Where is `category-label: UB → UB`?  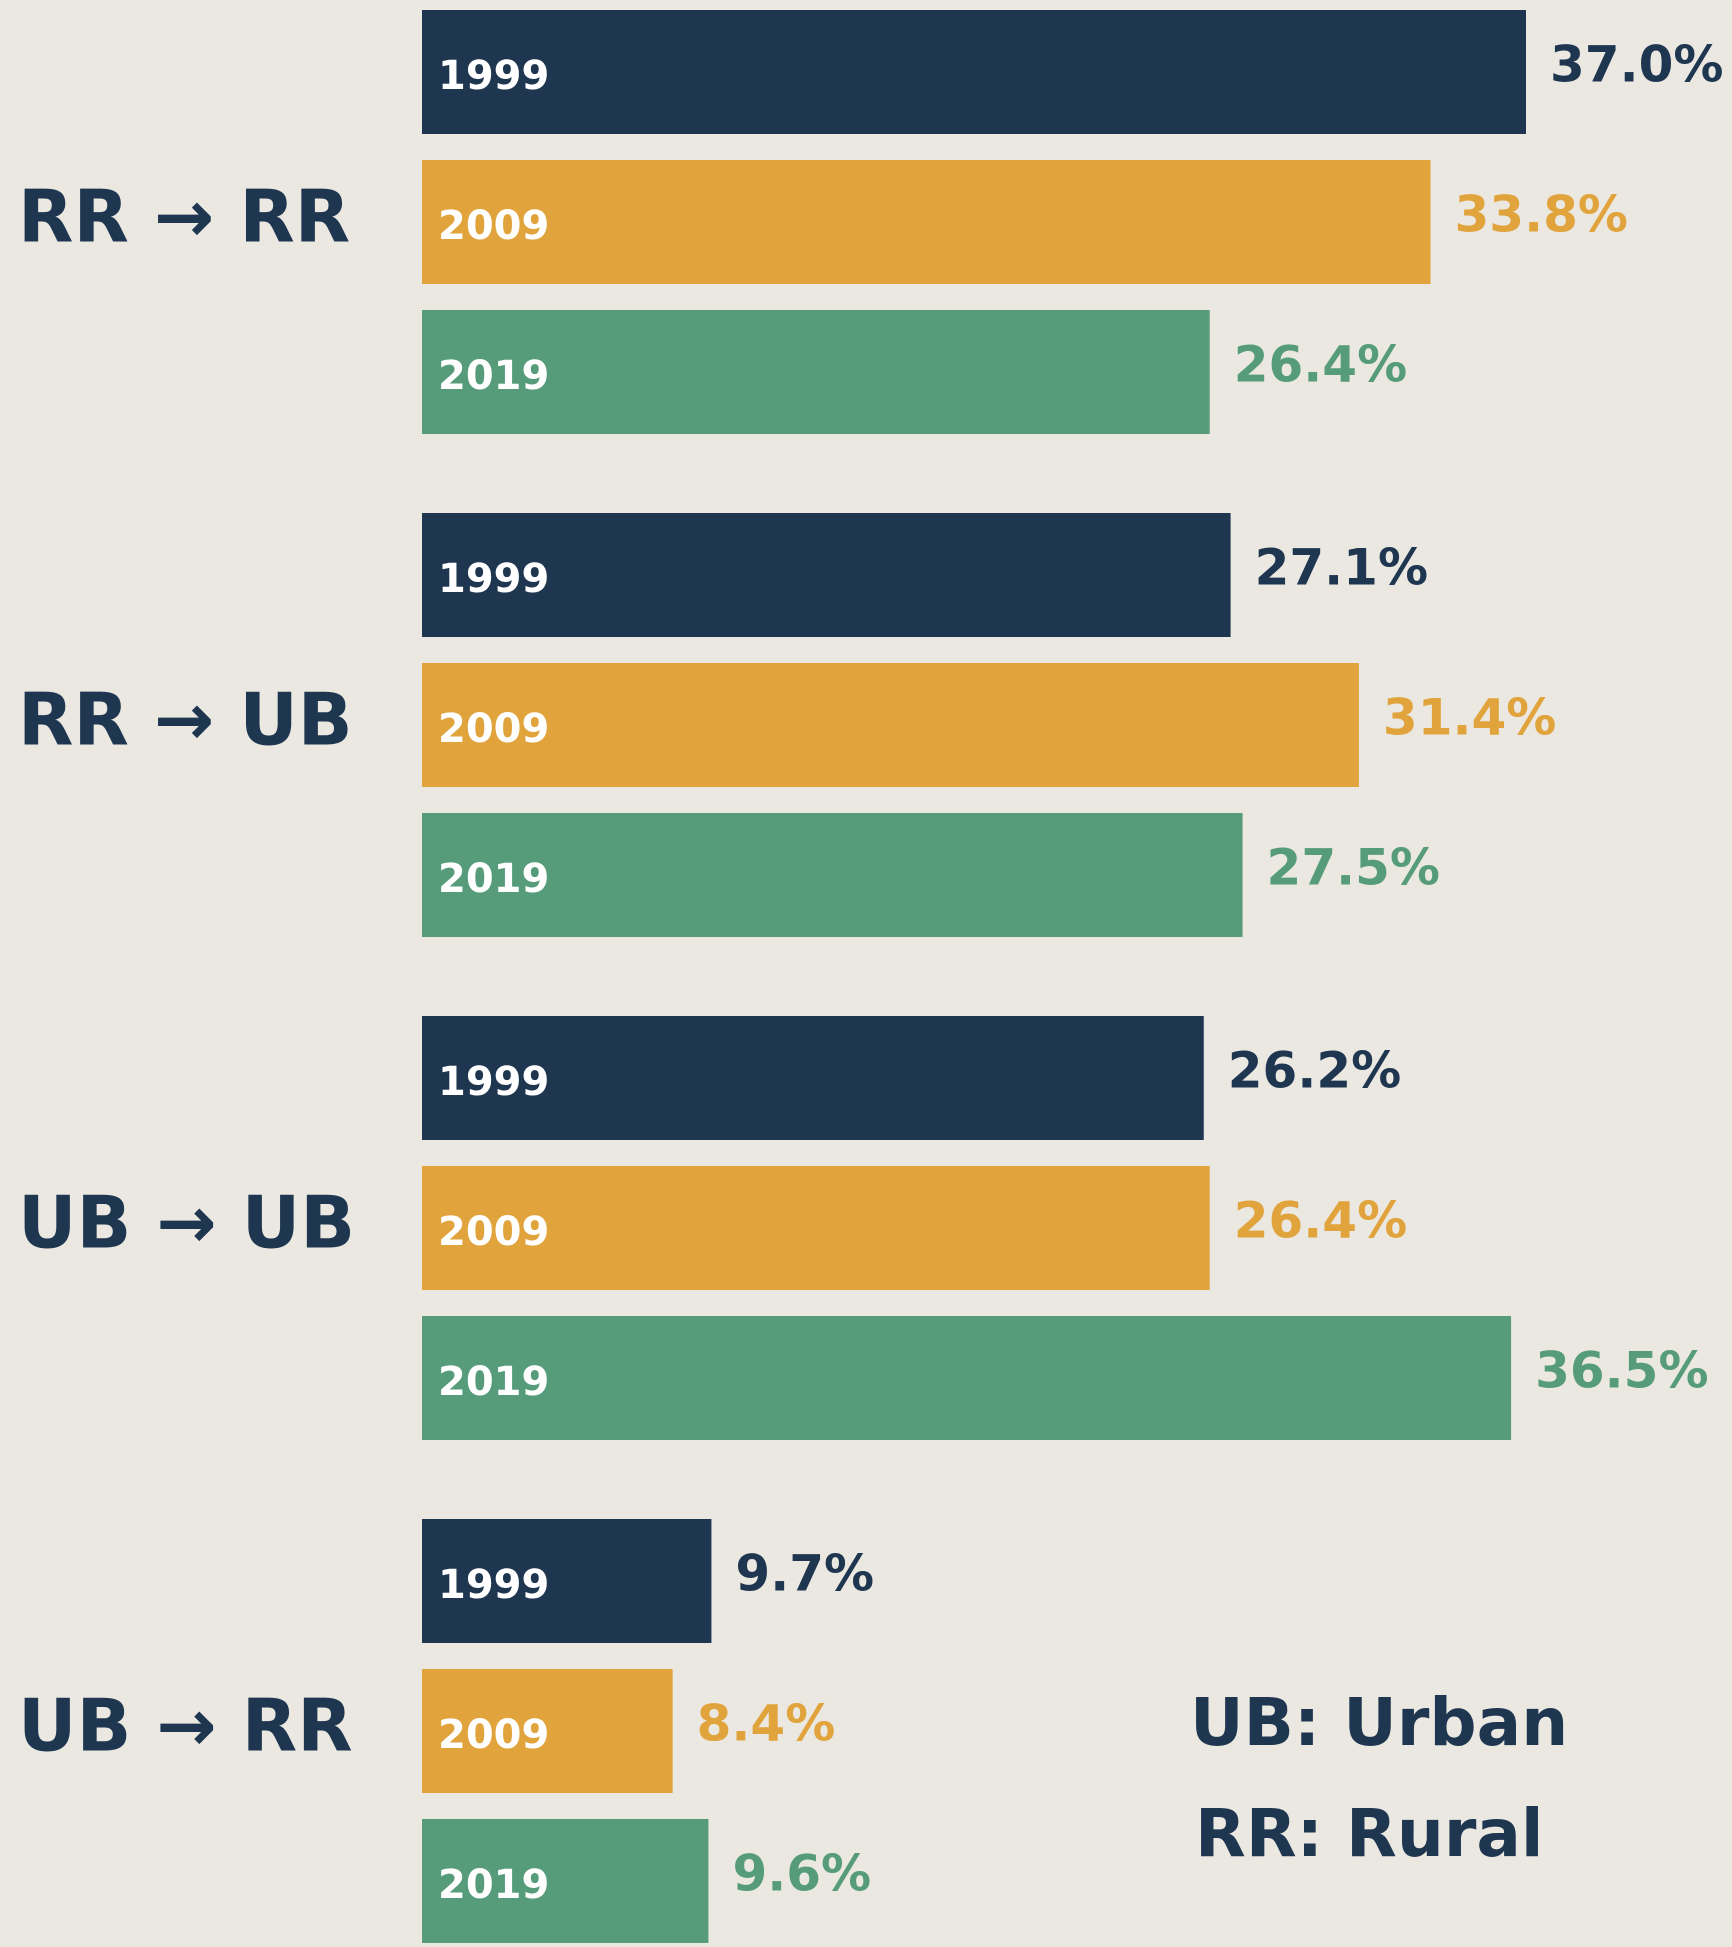
category-label: UB → UB is located at coordinates (186, 1223).